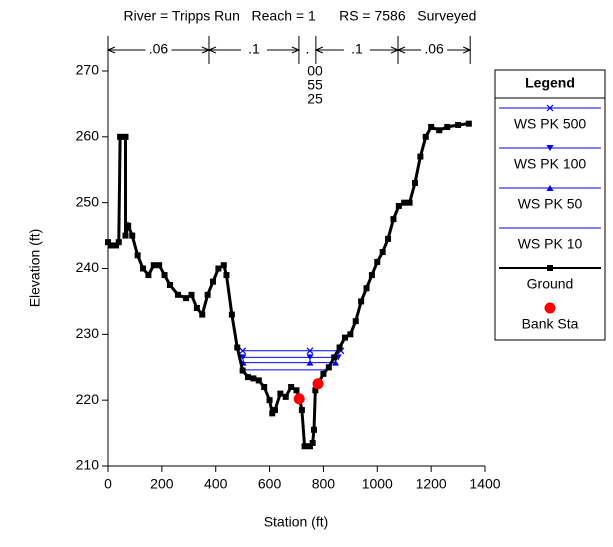  Describe the element at coordinates (315, 71) in the screenshot. I see `annotation: 00` at that location.